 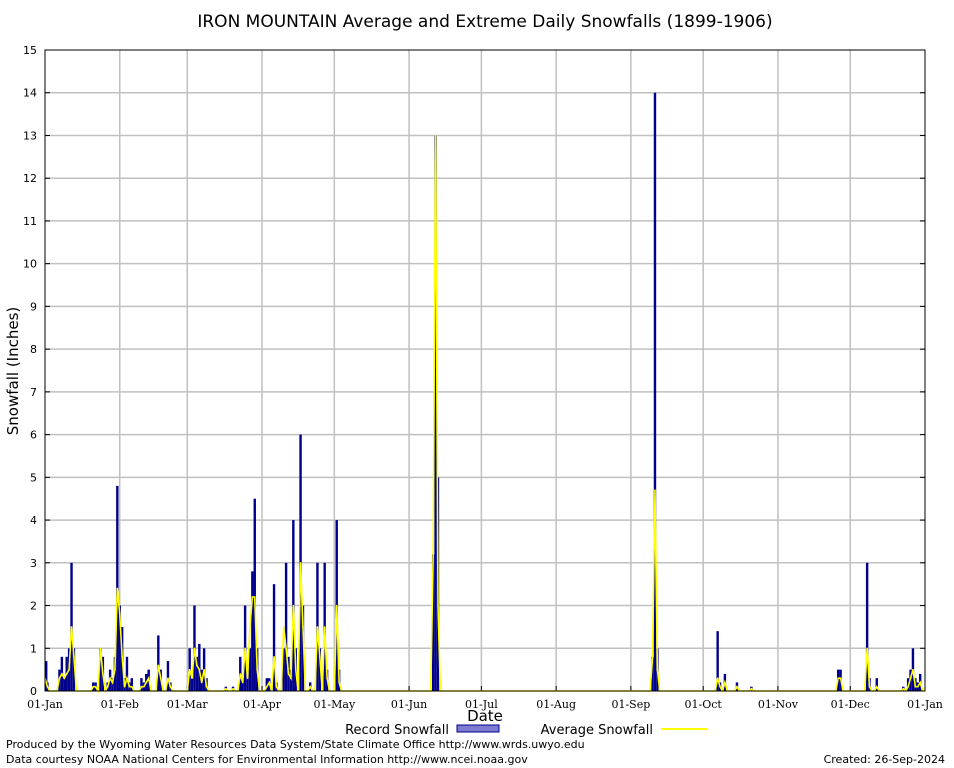 What do you see at coordinates (30, 221) in the screenshot?
I see `y-tick-label: 11` at bounding box center [30, 221].